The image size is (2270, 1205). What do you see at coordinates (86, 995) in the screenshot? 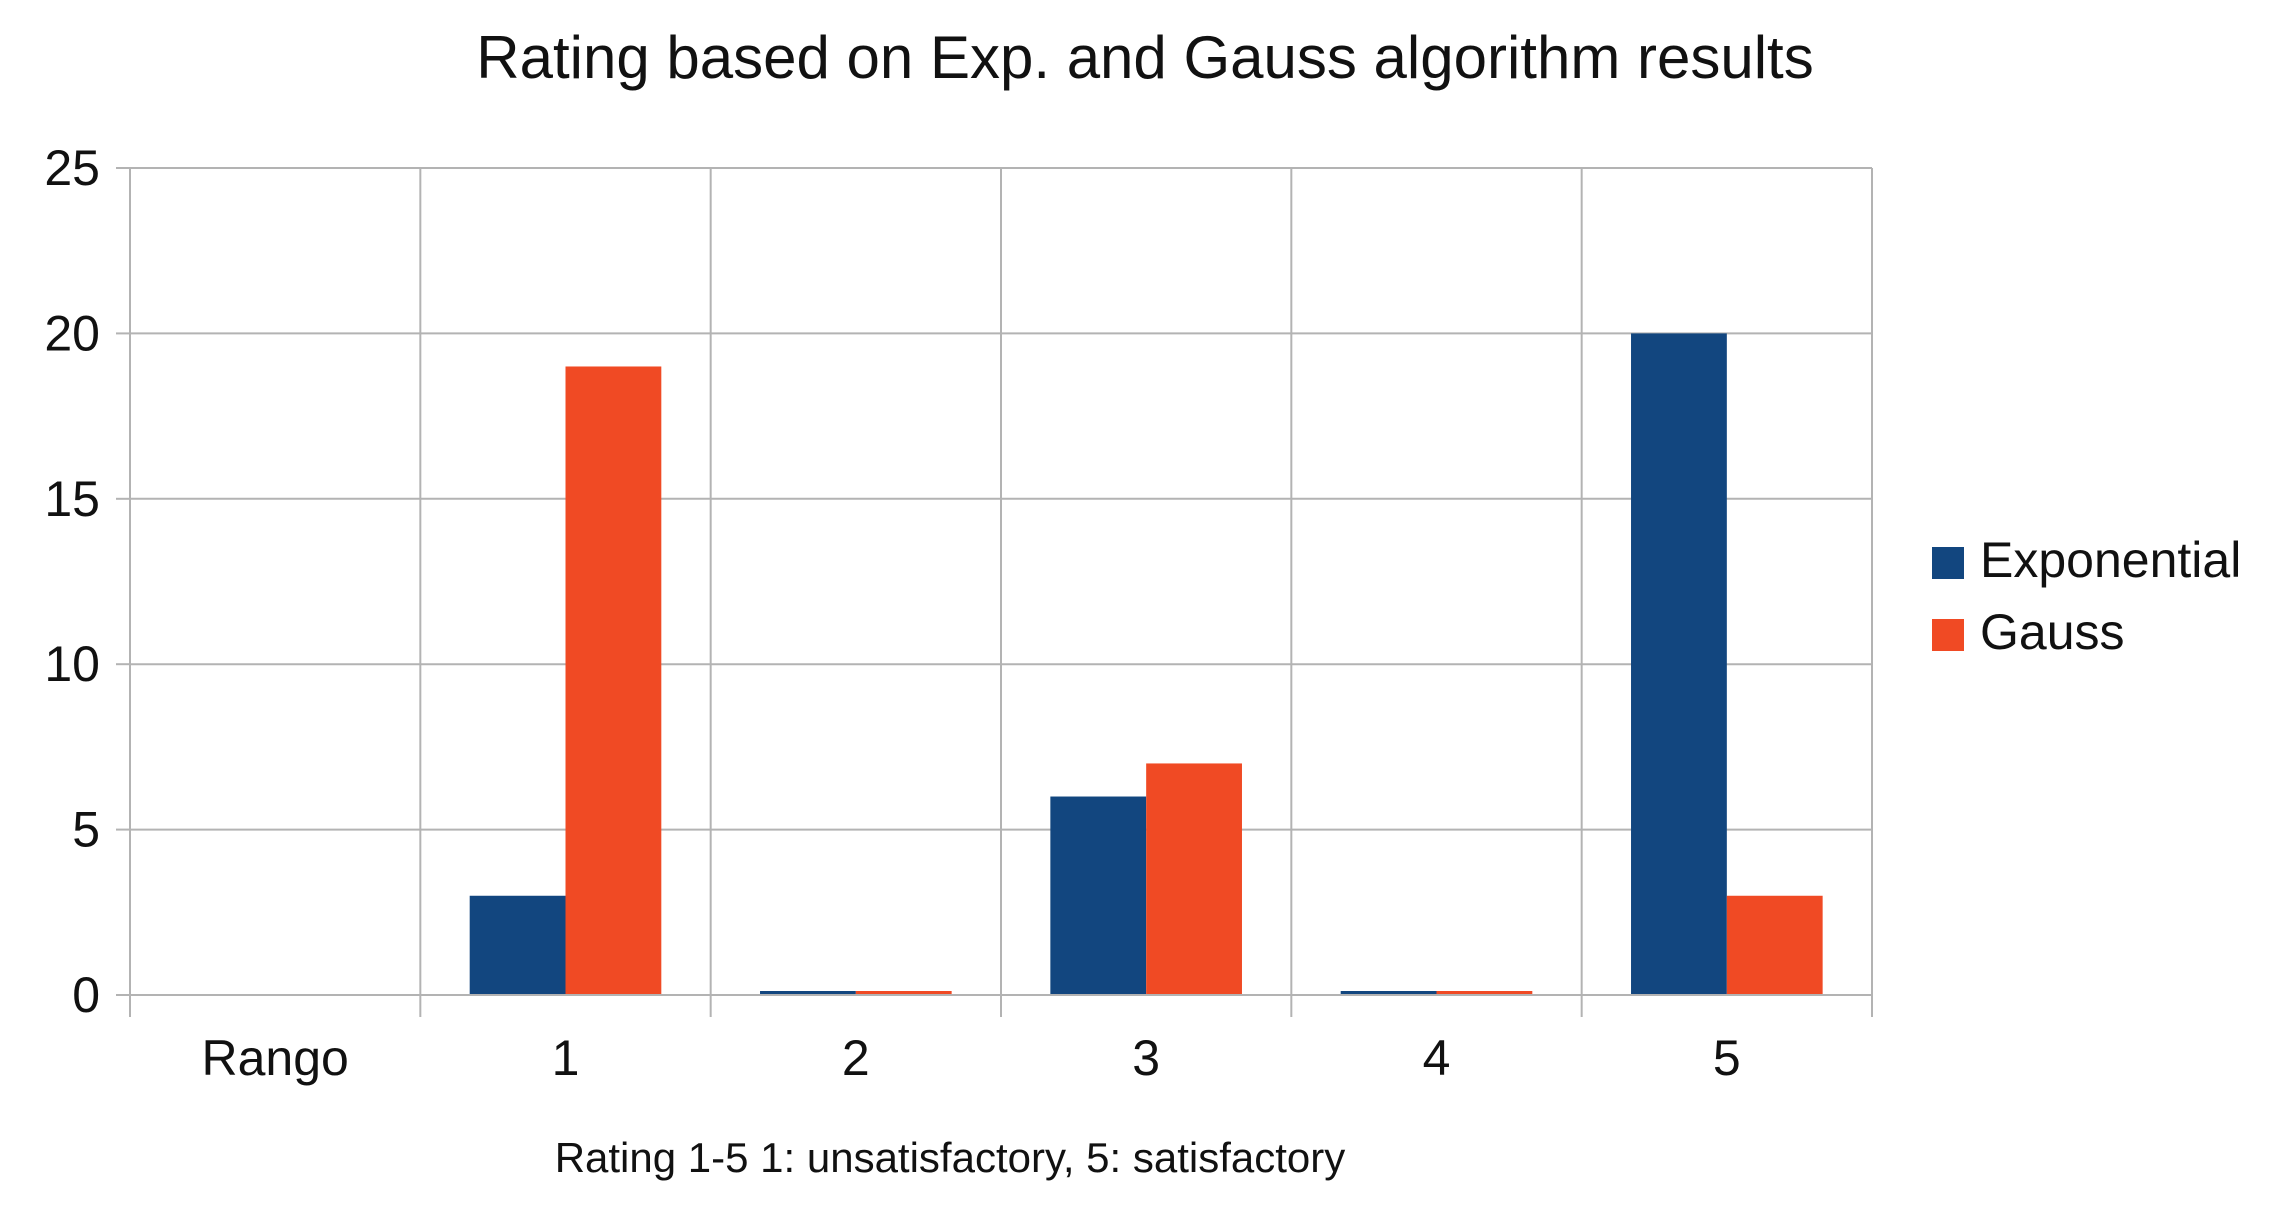
I see `y-tick-label: 0` at bounding box center [86, 995].